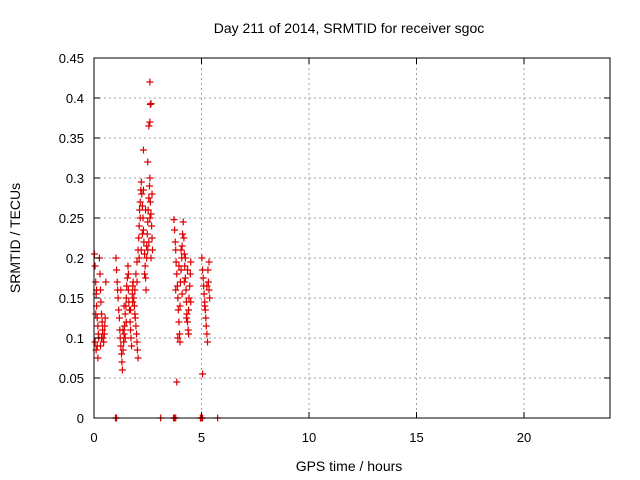  What do you see at coordinates (349, 466) in the screenshot?
I see `x-axis-title: GPS time / hours` at bounding box center [349, 466].